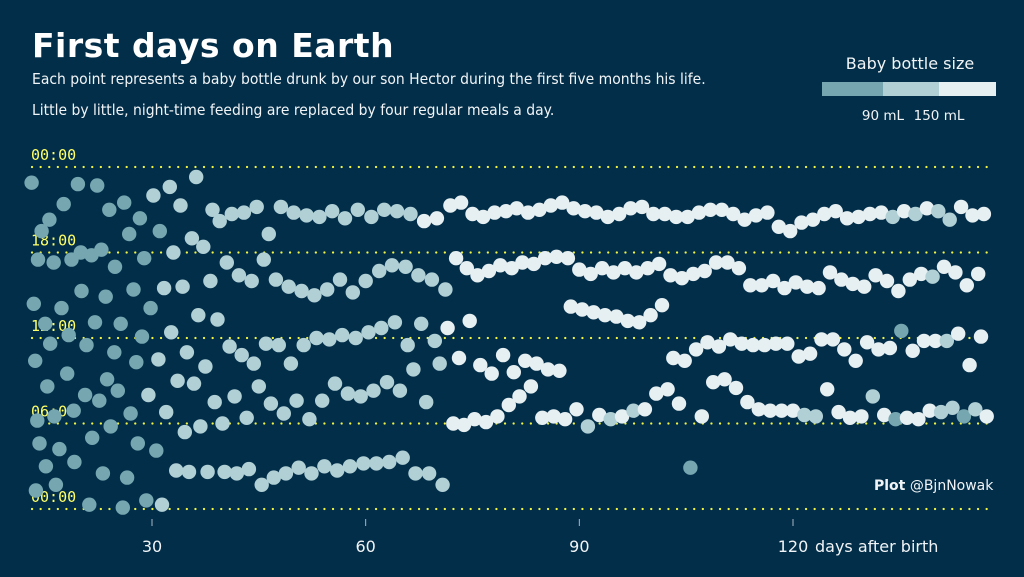  I want to click on chart-title: First days on Earth, so click(213, 45).